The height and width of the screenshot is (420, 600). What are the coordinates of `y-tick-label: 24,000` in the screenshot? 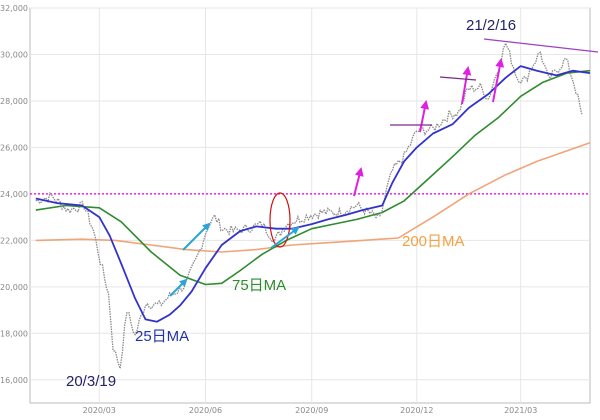 It's located at (14, 194).